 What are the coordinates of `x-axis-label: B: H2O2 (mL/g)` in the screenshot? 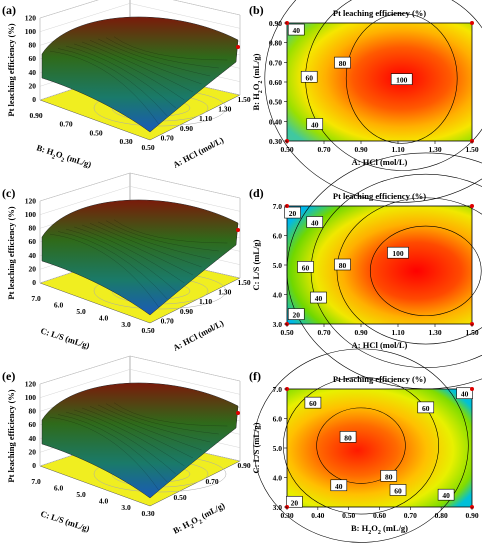 It's located at (379, 529).